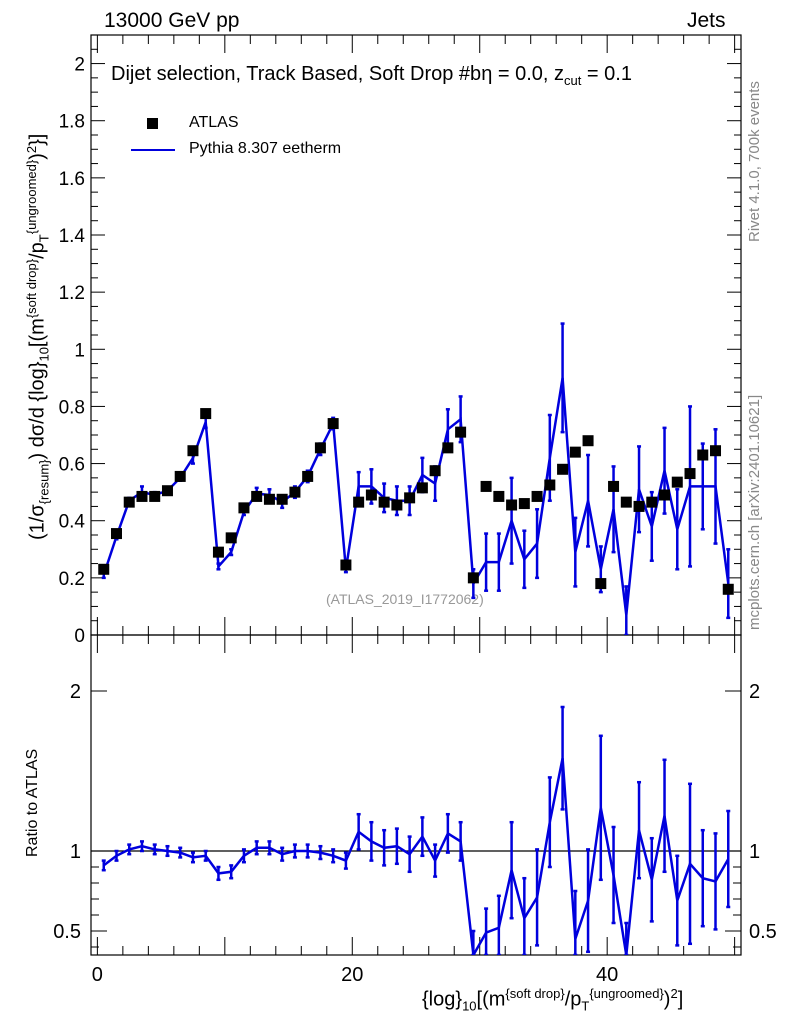 Image resolution: width=786 pixels, height=1024 pixels. I want to click on main-y-tick-label: 0.8, so click(72, 407).